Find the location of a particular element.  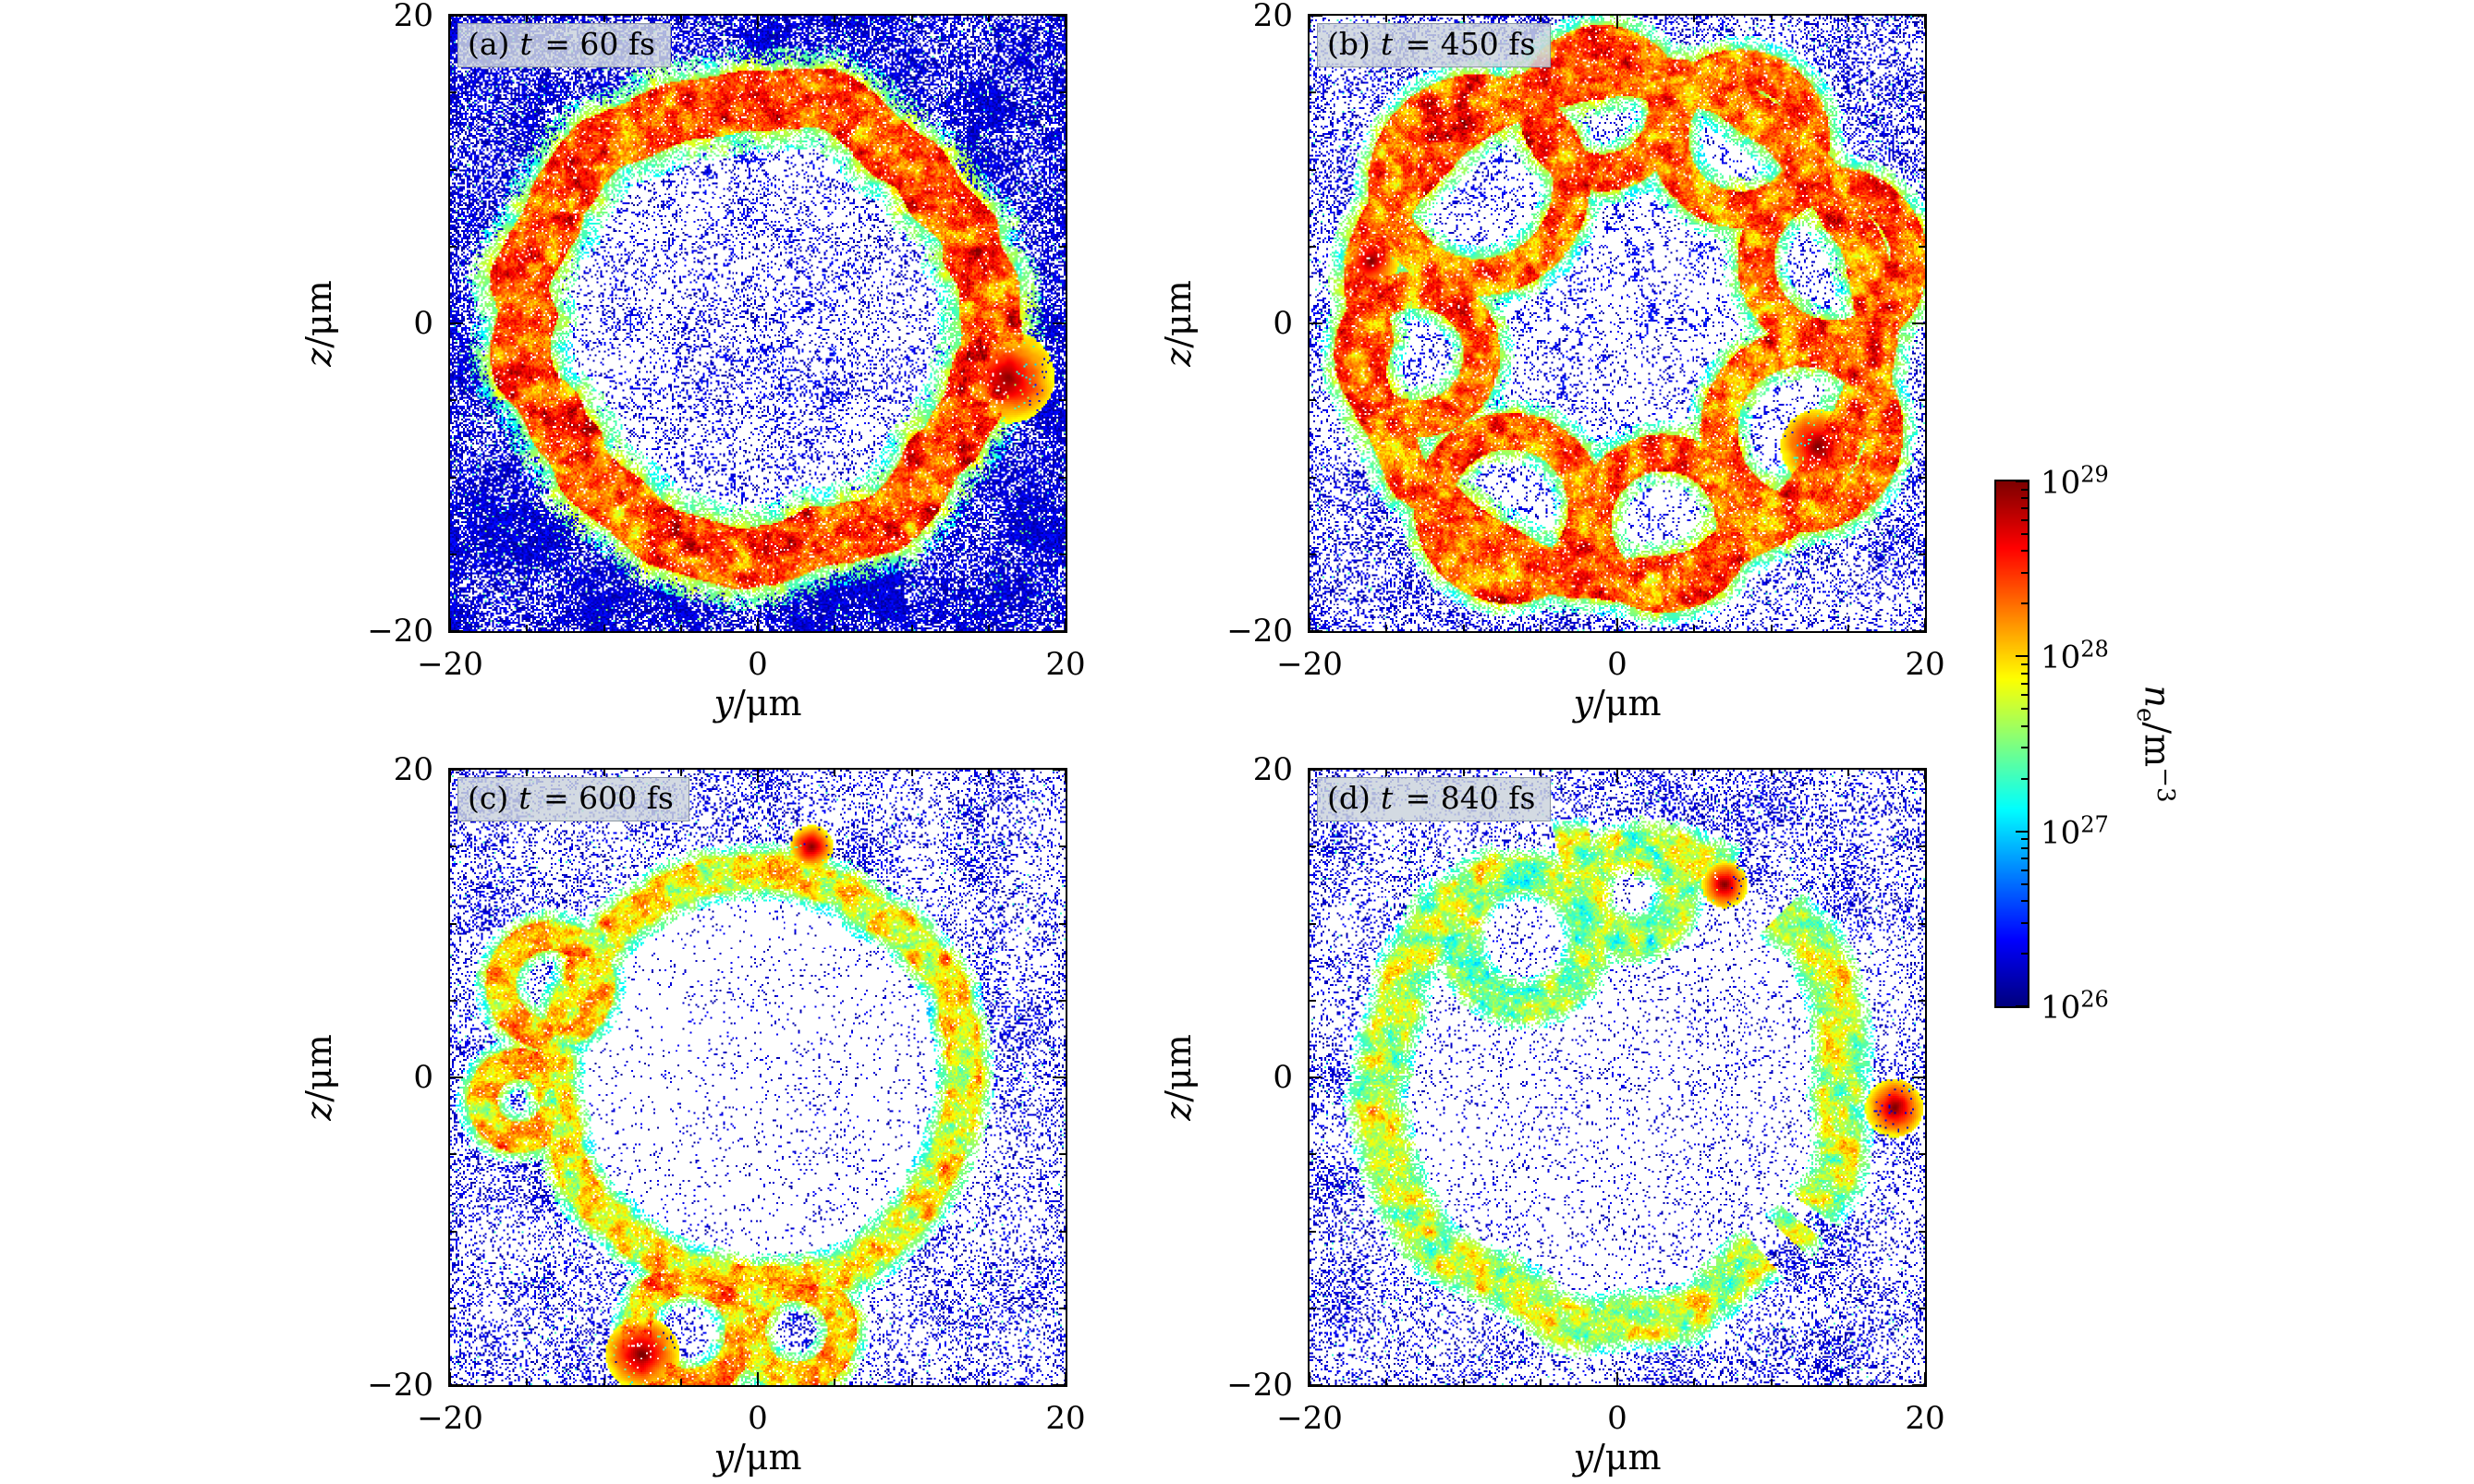

time-value: = 840 fs is located at coordinates (1466, 798).